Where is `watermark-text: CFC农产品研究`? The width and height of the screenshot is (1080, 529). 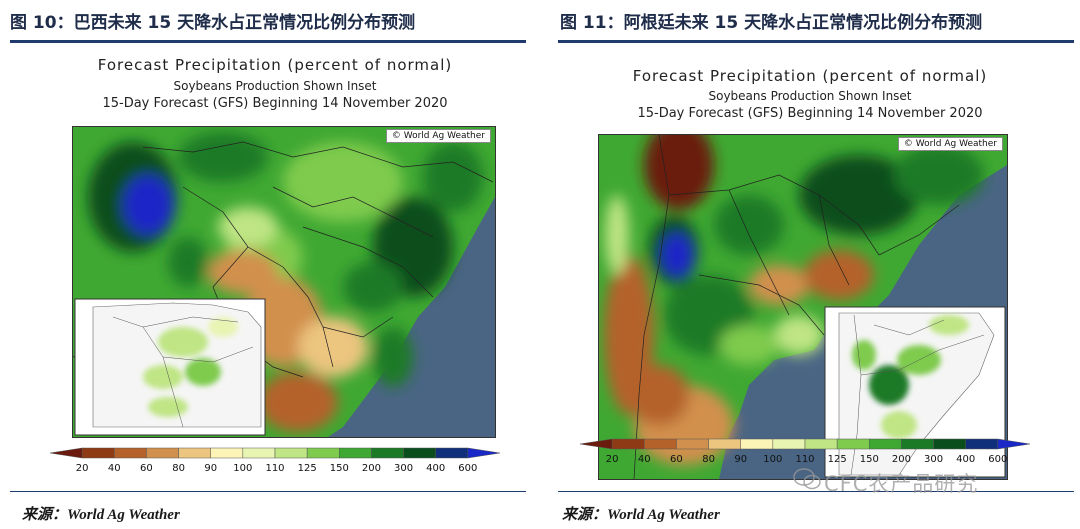
watermark-text: CFC农产品研究 is located at coordinates (901, 484).